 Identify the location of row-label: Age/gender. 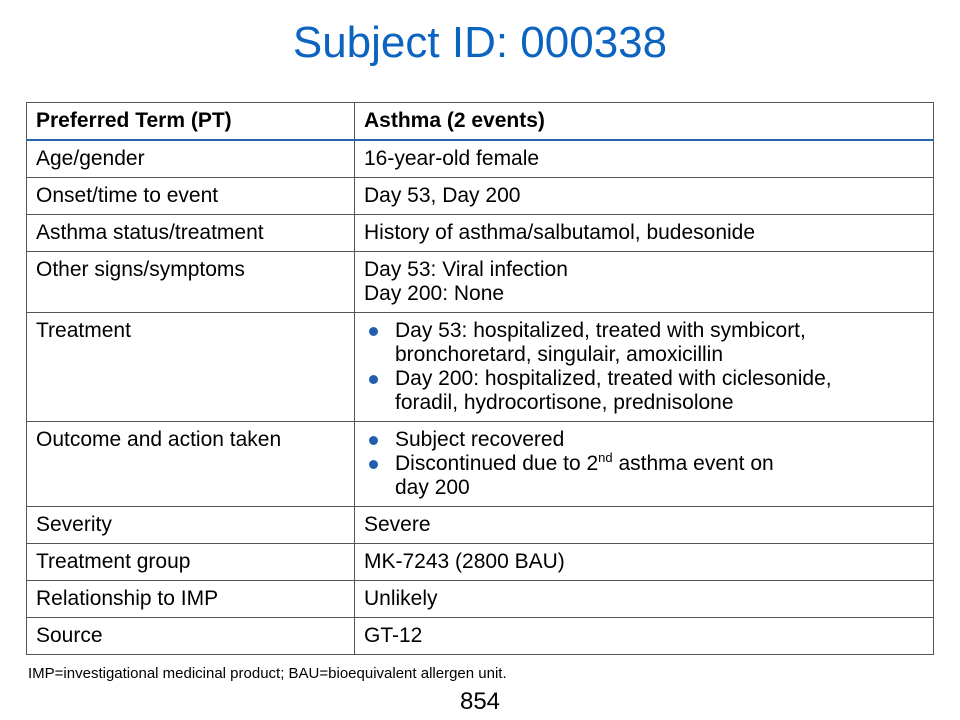
(190, 158).